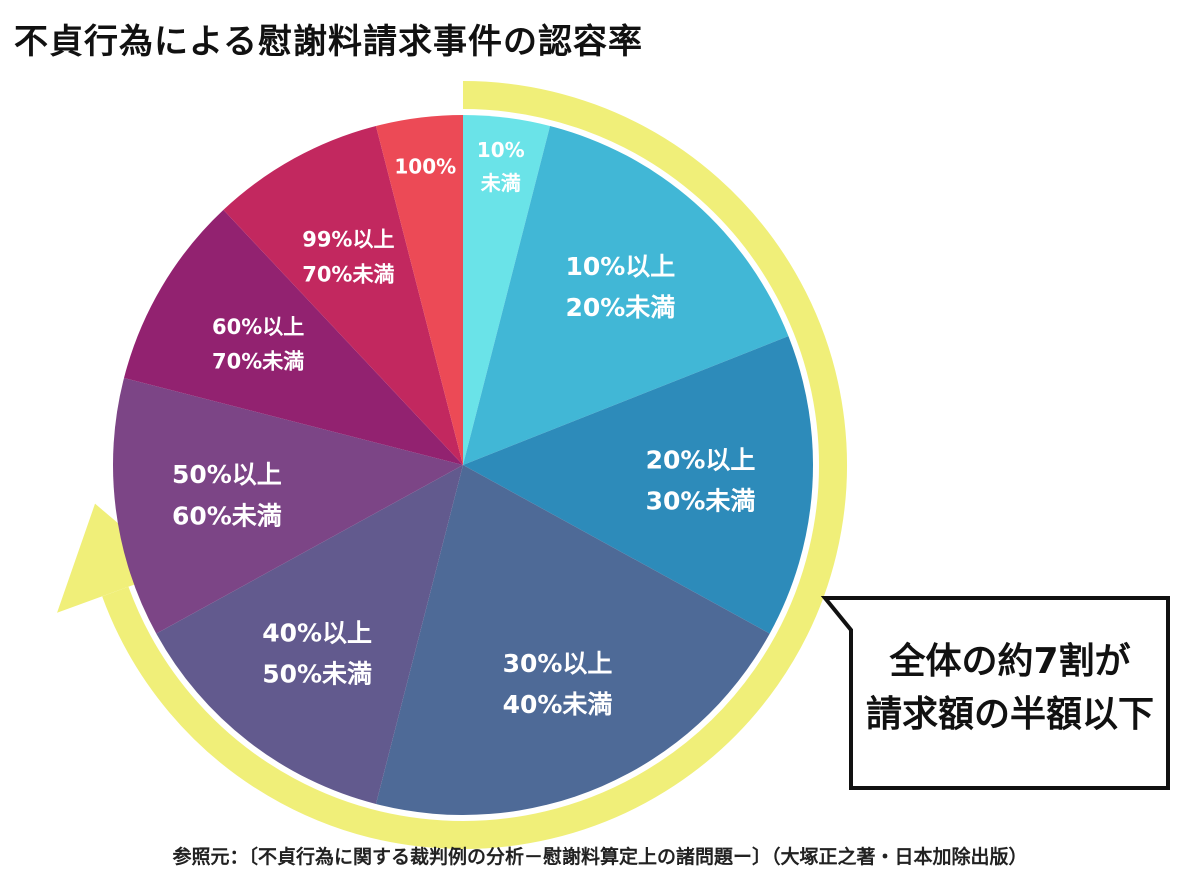 The image size is (1200, 880). What do you see at coordinates (501, 150) in the screenshot?
I see `slice-label-0-line-0: 10%` at bounding box center [501, 150].